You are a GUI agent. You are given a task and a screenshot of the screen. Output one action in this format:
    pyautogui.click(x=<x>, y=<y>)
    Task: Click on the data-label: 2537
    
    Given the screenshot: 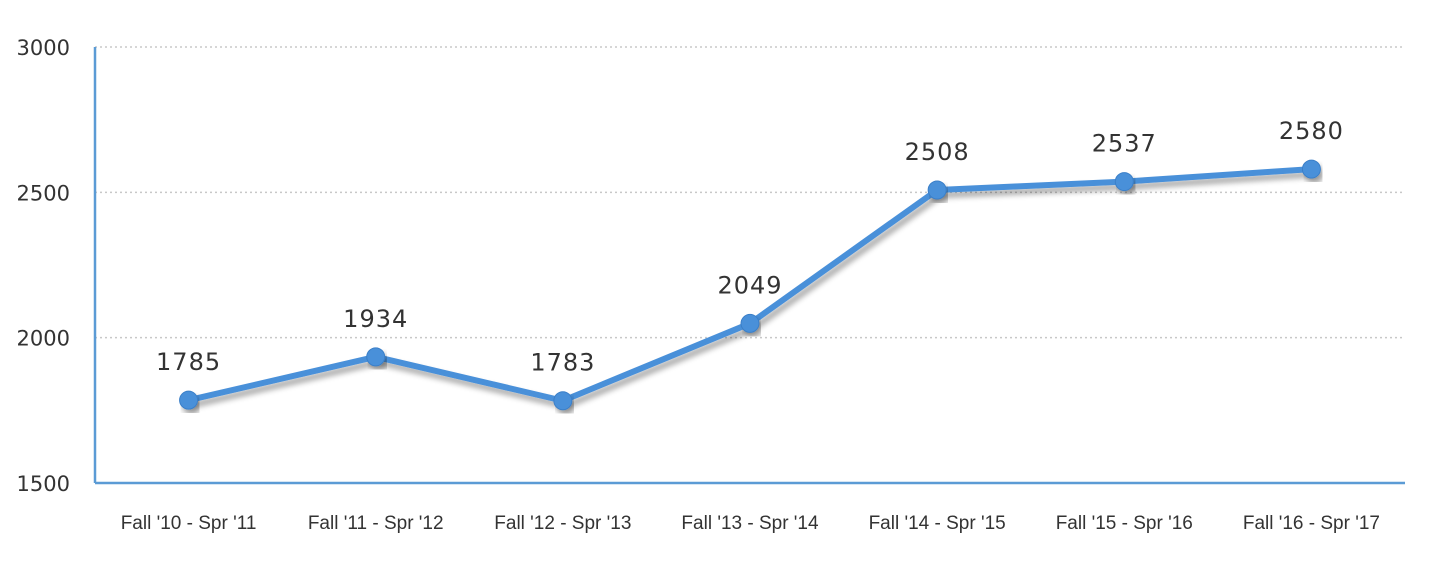 What is the action you would take?
    pyautogui.click(x=1124, y=144)
    